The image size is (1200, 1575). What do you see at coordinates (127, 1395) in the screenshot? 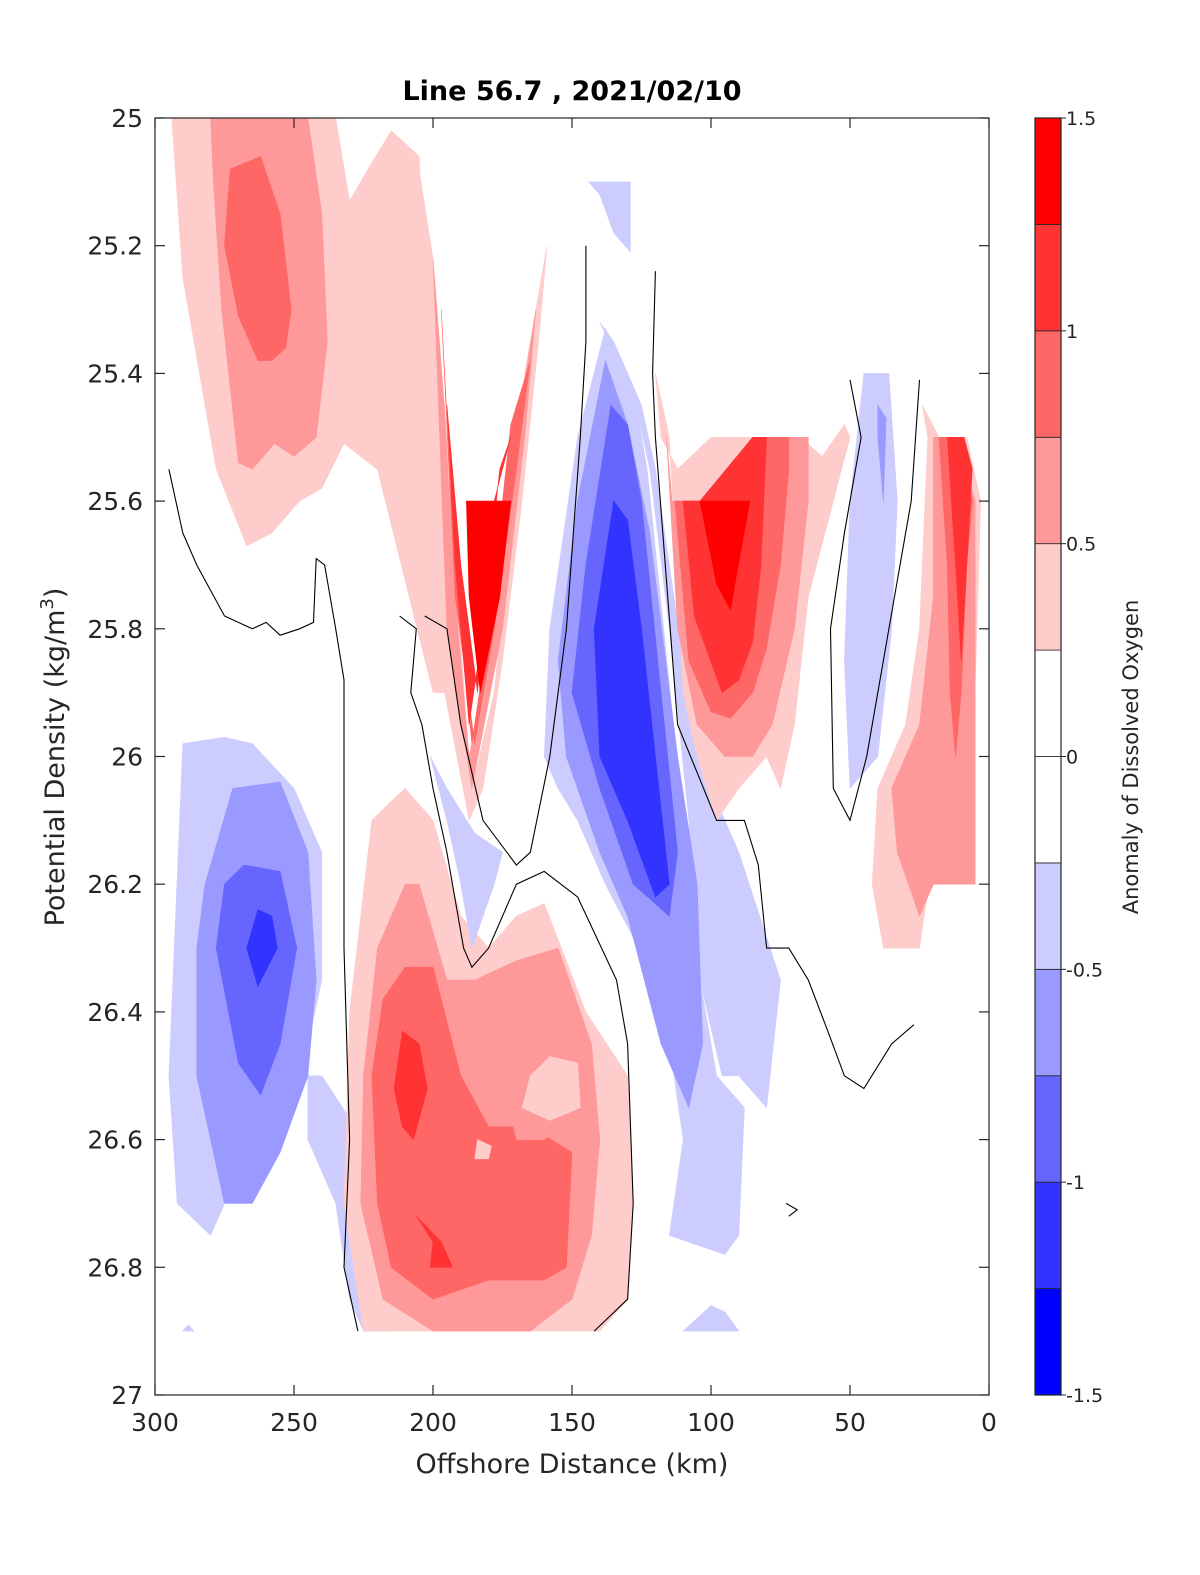
I see `y-tick-label: 27` at bounding box center [127, 1395].